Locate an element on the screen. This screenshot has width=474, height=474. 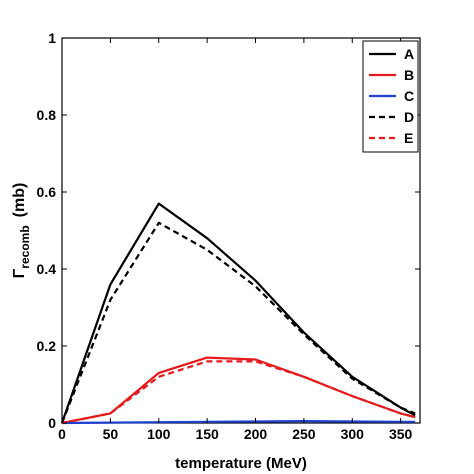
series-line-e is located at coordinates (238, 392).